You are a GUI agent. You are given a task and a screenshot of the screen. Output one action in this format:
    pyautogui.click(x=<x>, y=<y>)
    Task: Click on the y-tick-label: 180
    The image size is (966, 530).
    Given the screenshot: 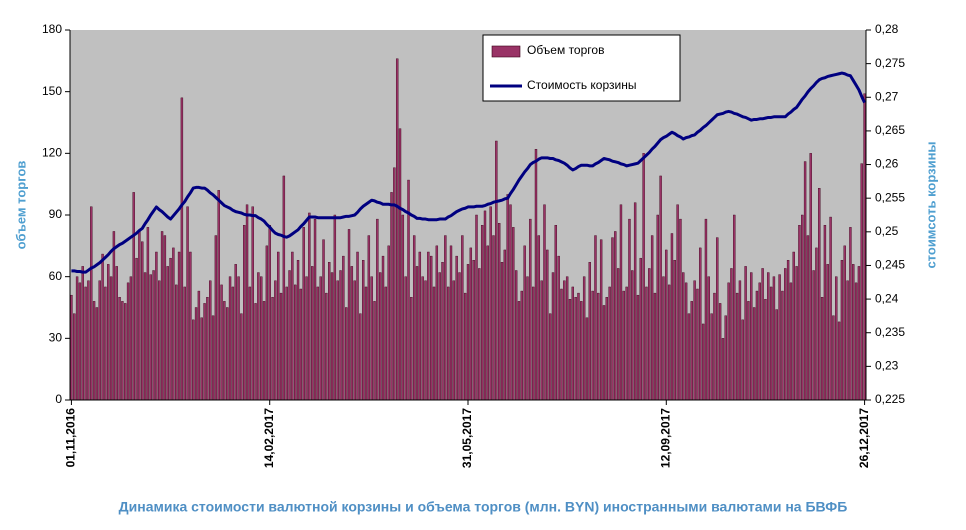 What is the action you would take?
    pyautogui.click(x=52, y=29)
    